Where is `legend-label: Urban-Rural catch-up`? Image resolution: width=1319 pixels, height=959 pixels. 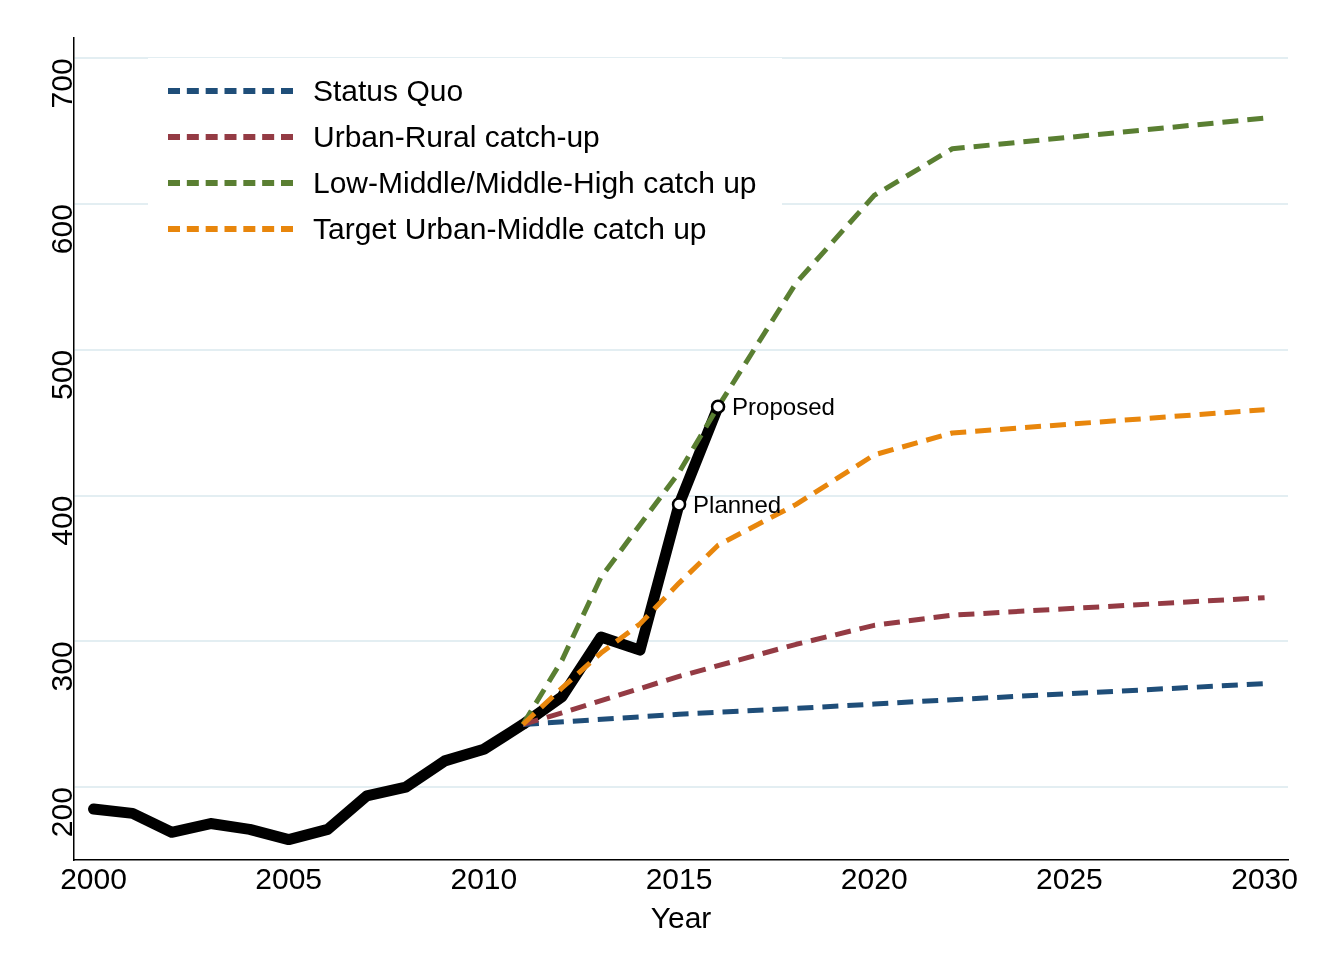
legend-label: Urban-Rural catch-up is located at coordinates (456, 137).